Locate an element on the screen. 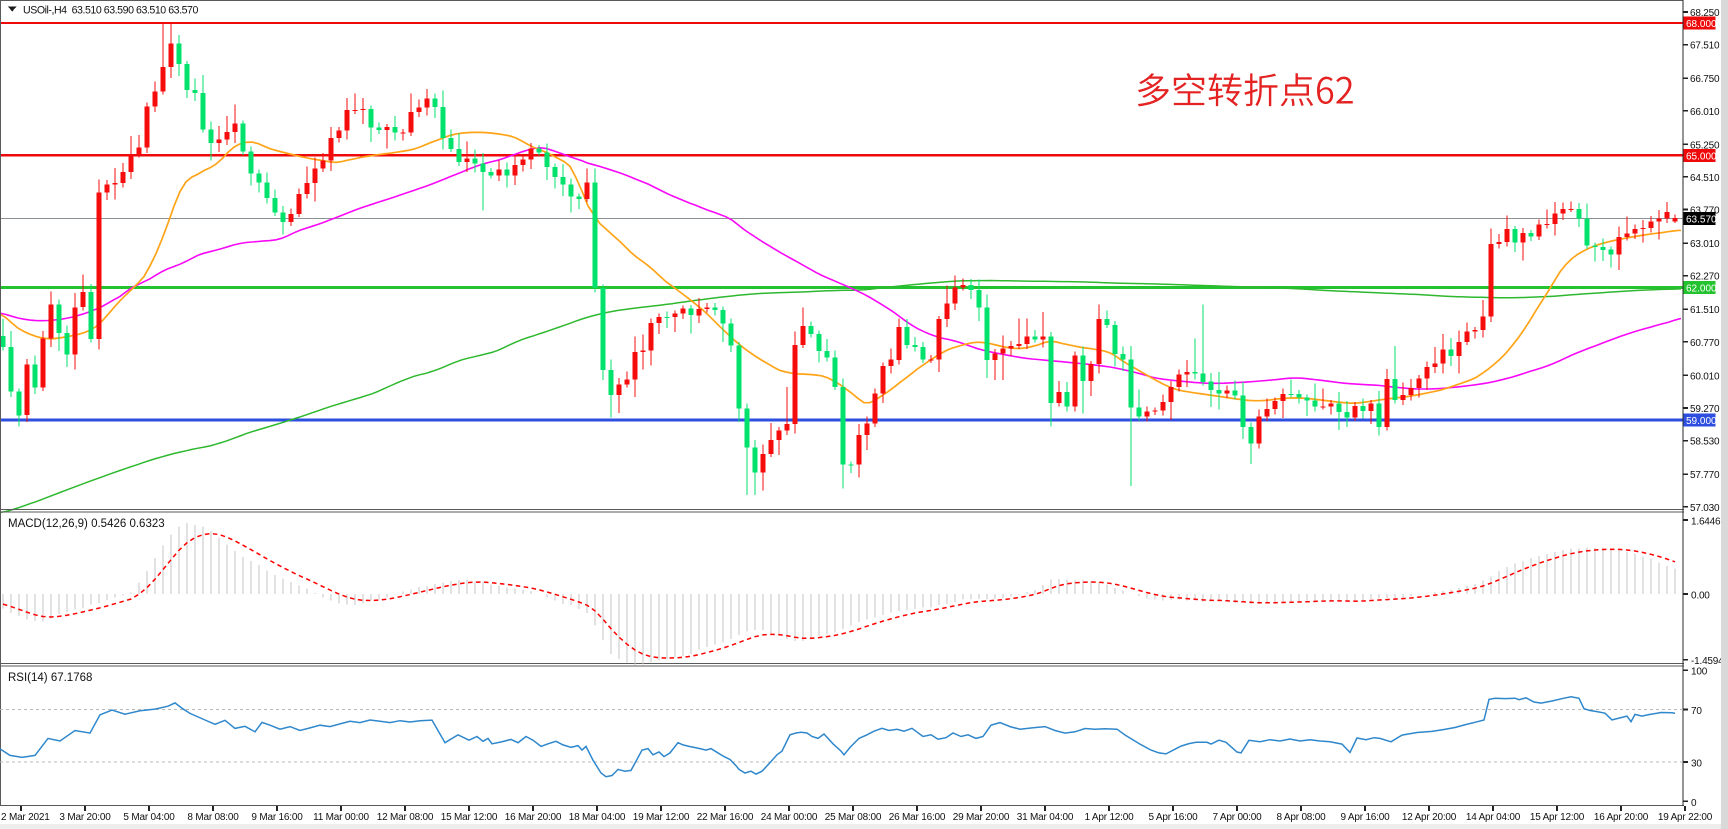  svg-text: 12 Apr 20:00 is located at coordinates (1429, 817).